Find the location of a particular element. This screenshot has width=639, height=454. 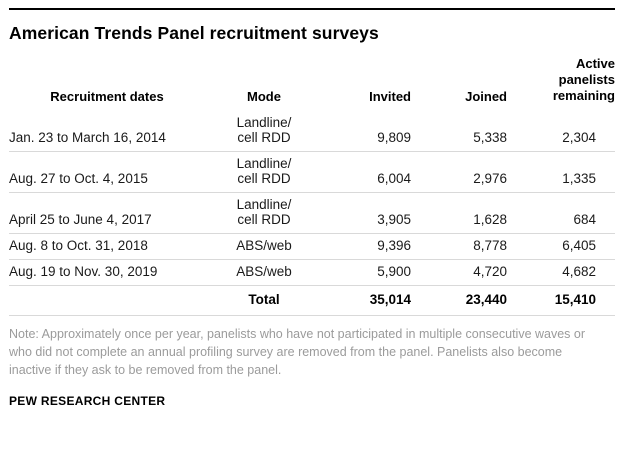

total-row: Total 35,014 23,440 15,410 is located at coordinates (312, 301).